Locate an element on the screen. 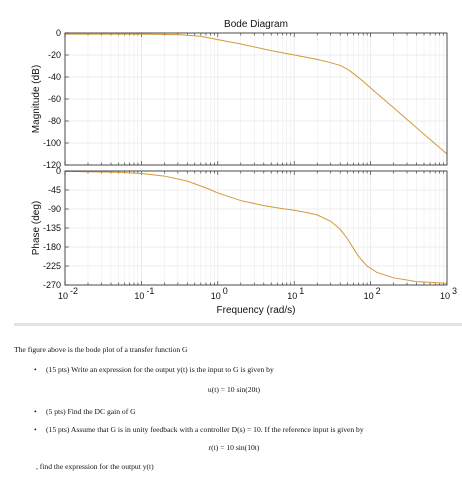 The height and width of the screenshot is (480, 462). reference-equation: r(t) = 10 sin(10t) is located at coordinates (234, 447).